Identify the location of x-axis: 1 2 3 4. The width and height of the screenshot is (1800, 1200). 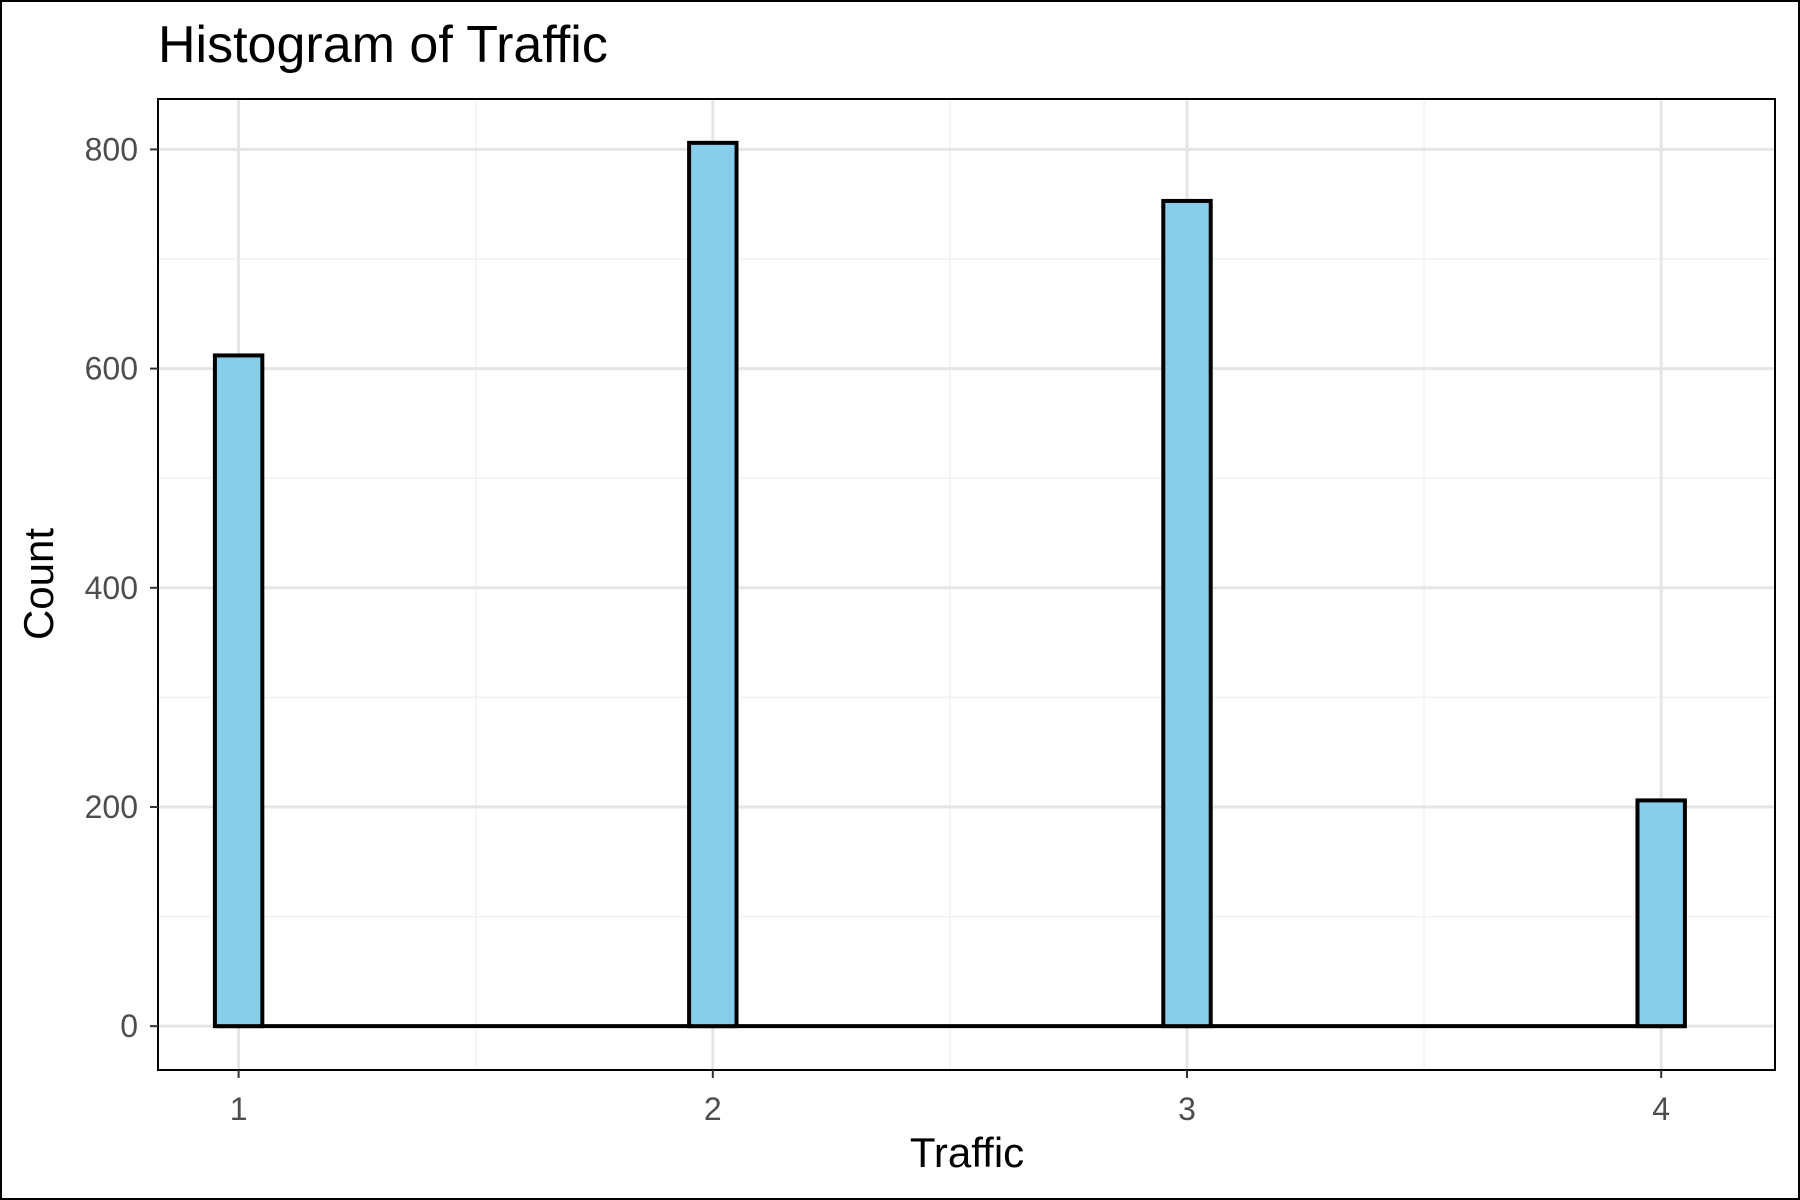
(950, 1098).